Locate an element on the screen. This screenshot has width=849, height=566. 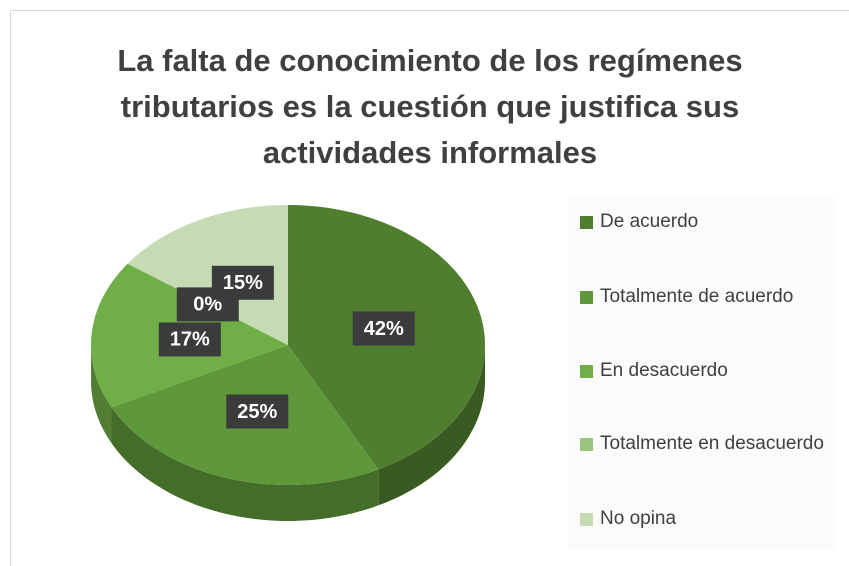
legend-label: Totalmente de acuerdo is located at coordinates (696, 296).